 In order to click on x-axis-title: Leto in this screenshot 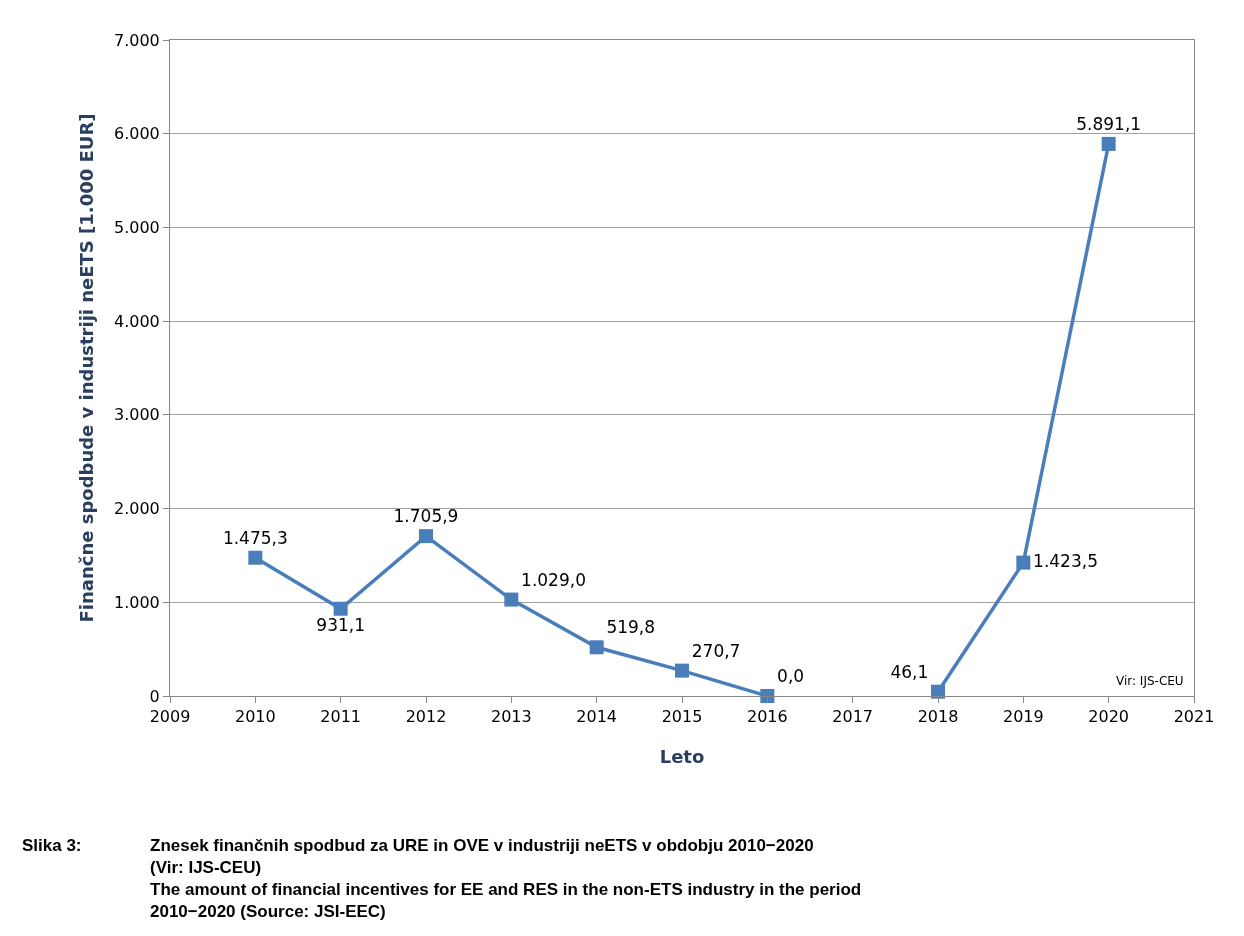, I will do `click(682, 757)`.